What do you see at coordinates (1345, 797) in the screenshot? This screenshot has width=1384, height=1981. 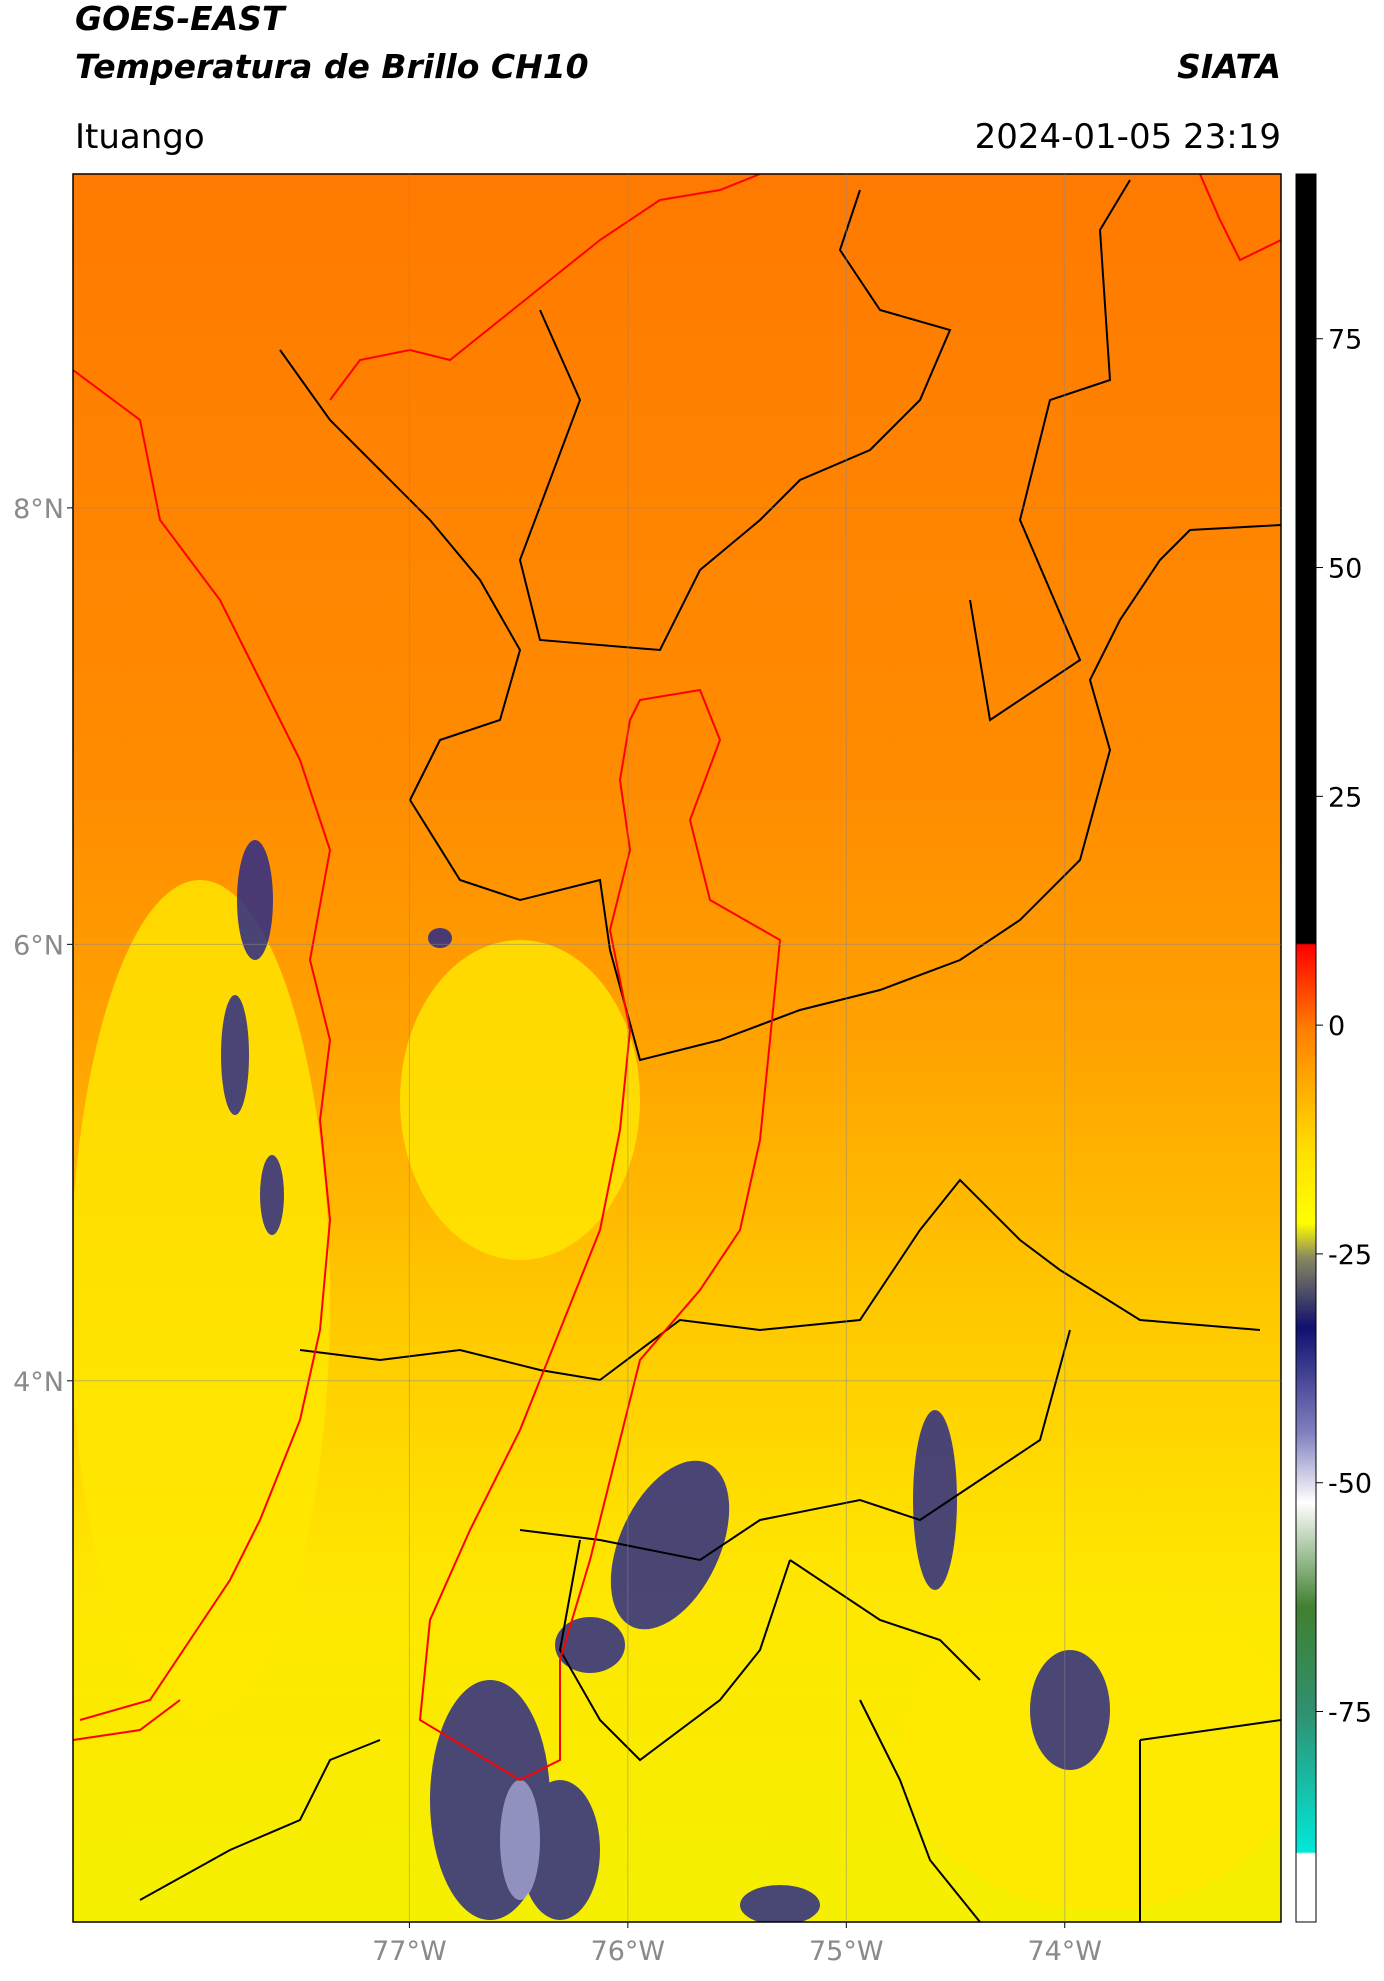 I see `colorbar-tick-label: 25` at bounding box center [1345, 797].